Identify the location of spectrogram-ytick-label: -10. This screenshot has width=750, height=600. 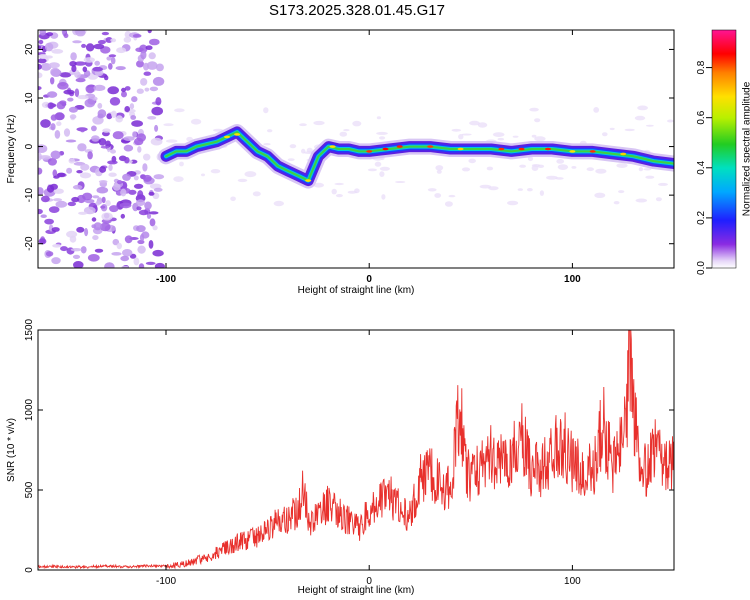
(29, 194).